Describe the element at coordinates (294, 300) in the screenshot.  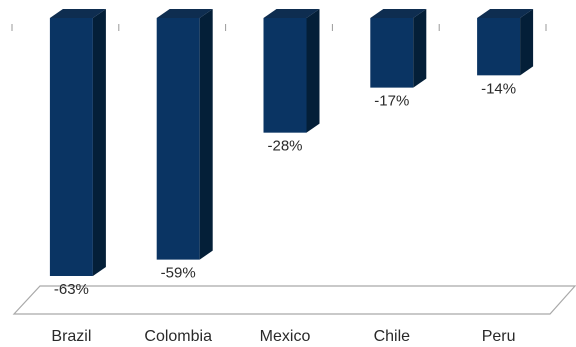
I see `chart-floor` at that location.